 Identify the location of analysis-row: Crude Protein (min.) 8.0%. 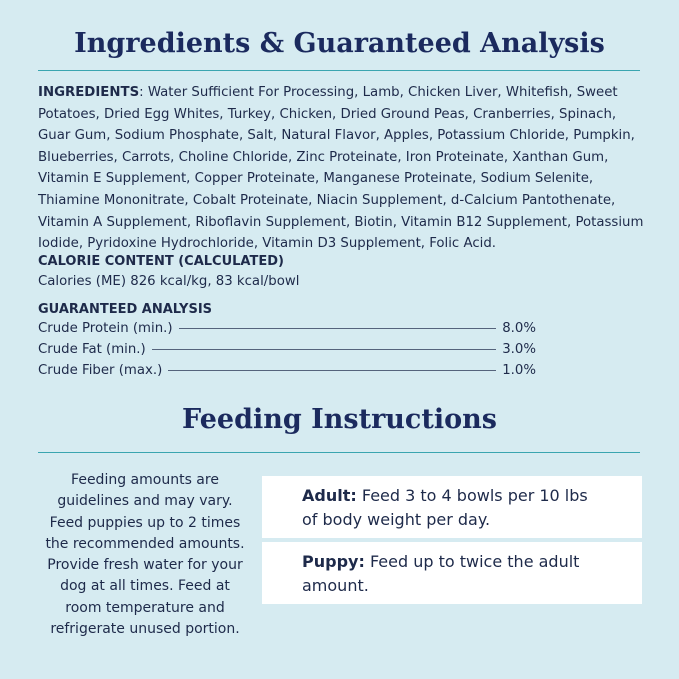
(287, 328).